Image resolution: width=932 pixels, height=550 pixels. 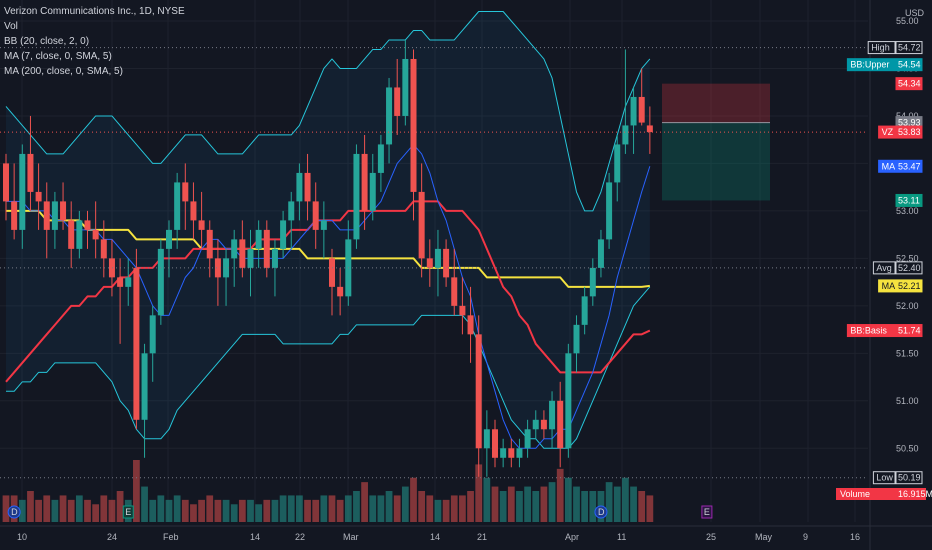 I want to click on badge-value: 51.74, so click(x=909, y=331).